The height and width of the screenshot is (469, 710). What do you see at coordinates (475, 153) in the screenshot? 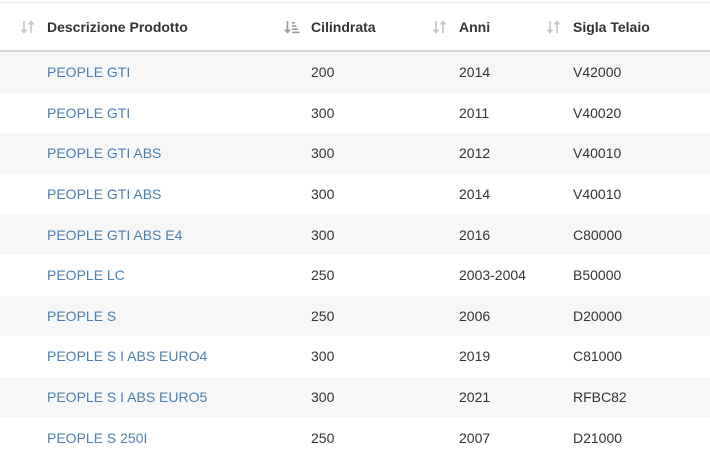
I see `years-cell: 2012` at bounding box center [475, 153].